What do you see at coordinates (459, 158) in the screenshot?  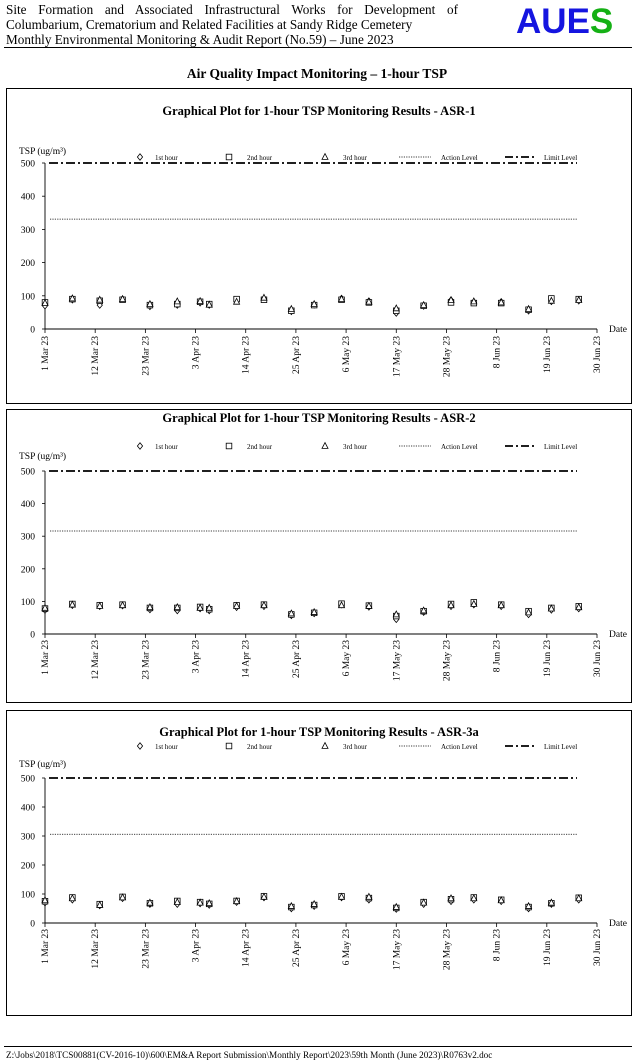 I see `legend-label: Action Level` at bounding box center [459, 158].